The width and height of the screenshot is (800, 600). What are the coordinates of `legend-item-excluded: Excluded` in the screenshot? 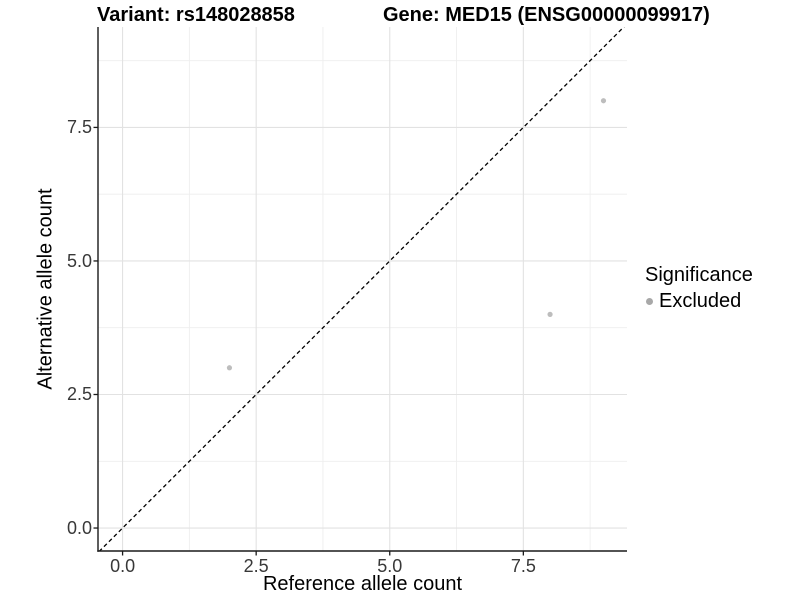 It's located at (719, 301).